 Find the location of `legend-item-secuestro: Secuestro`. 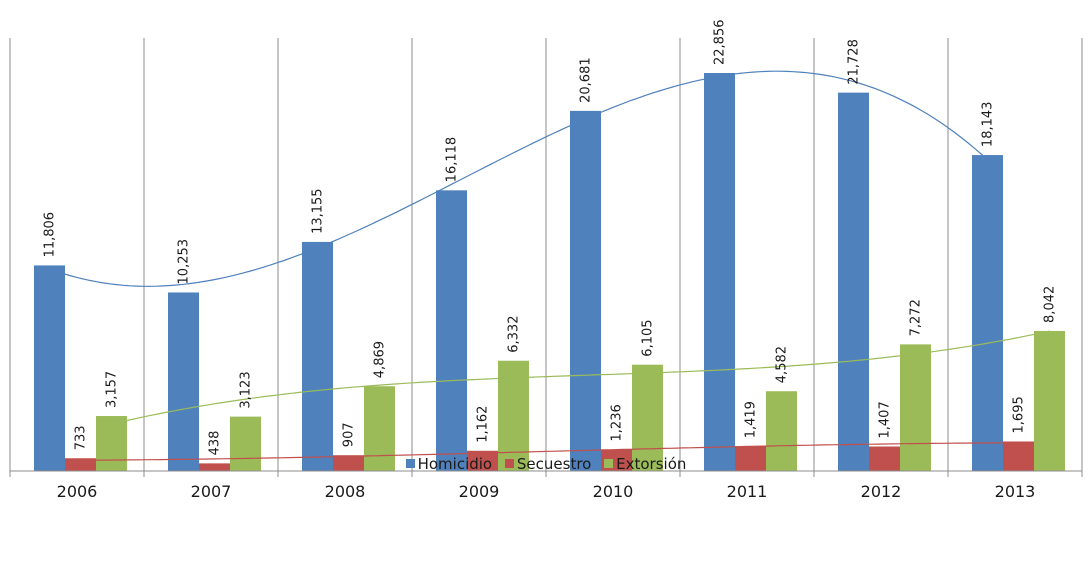

legend-item-secuestro: Secuestro is located at coordinates (548, 464).